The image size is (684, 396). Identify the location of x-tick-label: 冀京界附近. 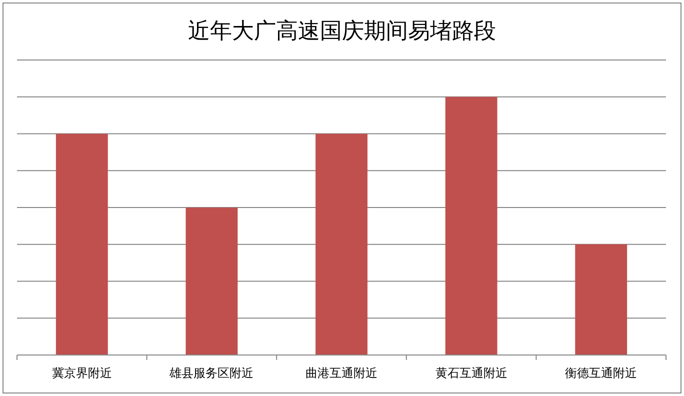
(82, 373).